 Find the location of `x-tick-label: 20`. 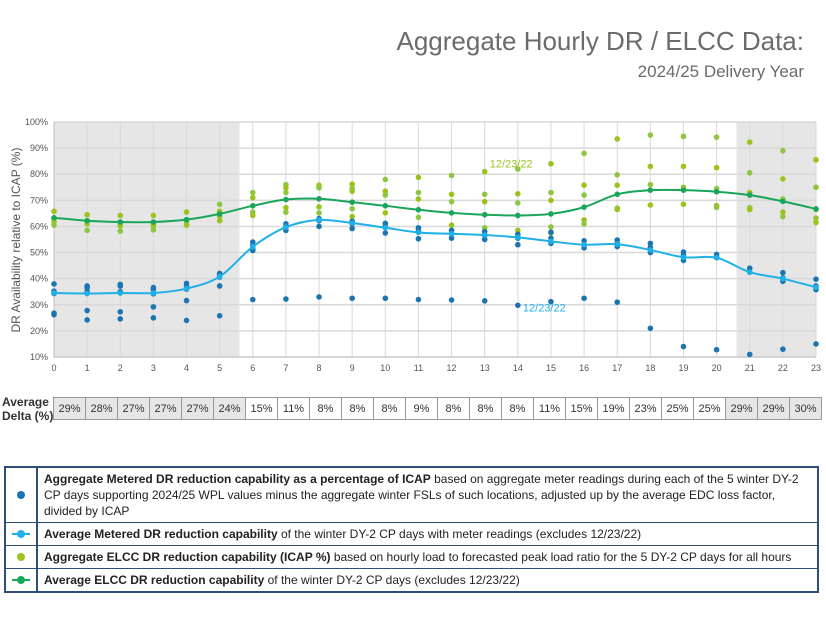

x-tick-label: 20 is located at coordinates (717, 368).